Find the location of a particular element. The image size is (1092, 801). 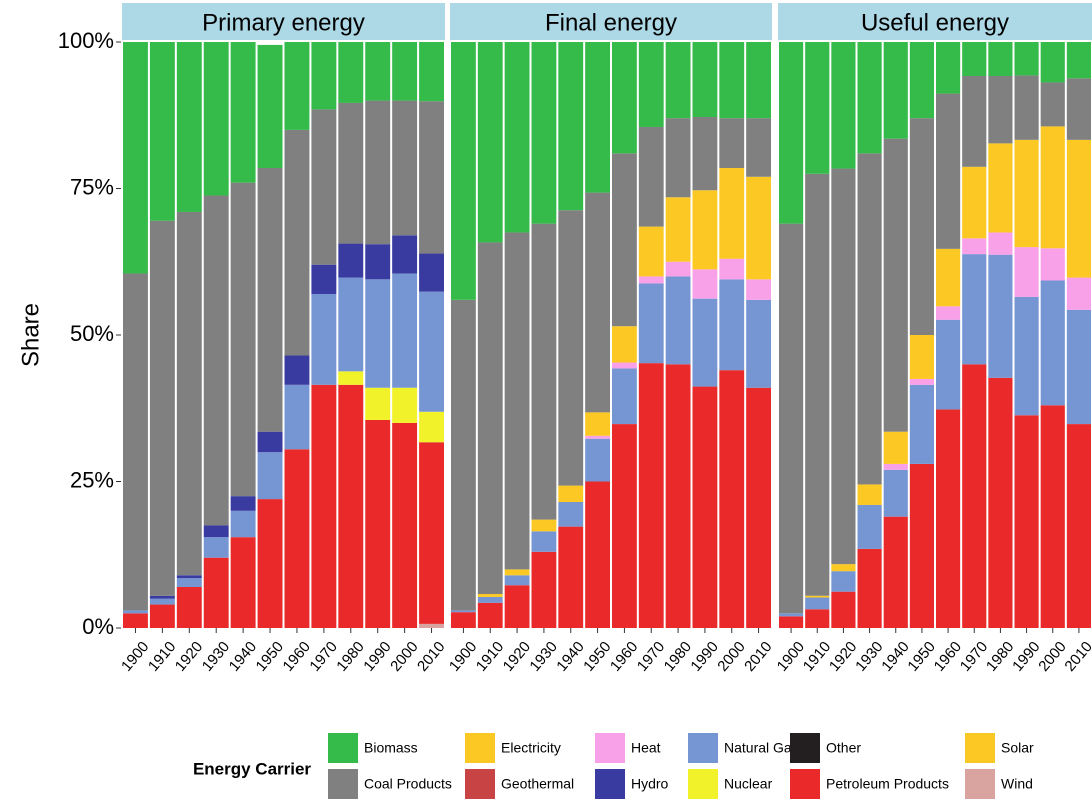

legend-label: Nuclear is located at coordinates (748, 784).